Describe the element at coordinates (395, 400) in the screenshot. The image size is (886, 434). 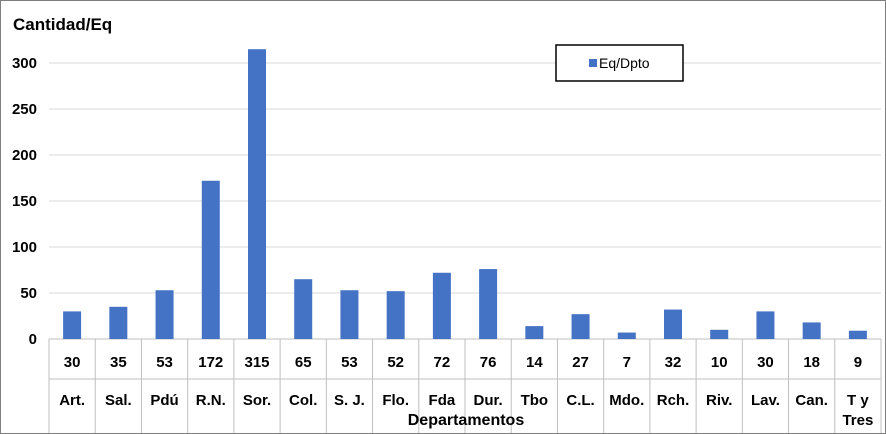
I see `table-category: Flo.` at that location.